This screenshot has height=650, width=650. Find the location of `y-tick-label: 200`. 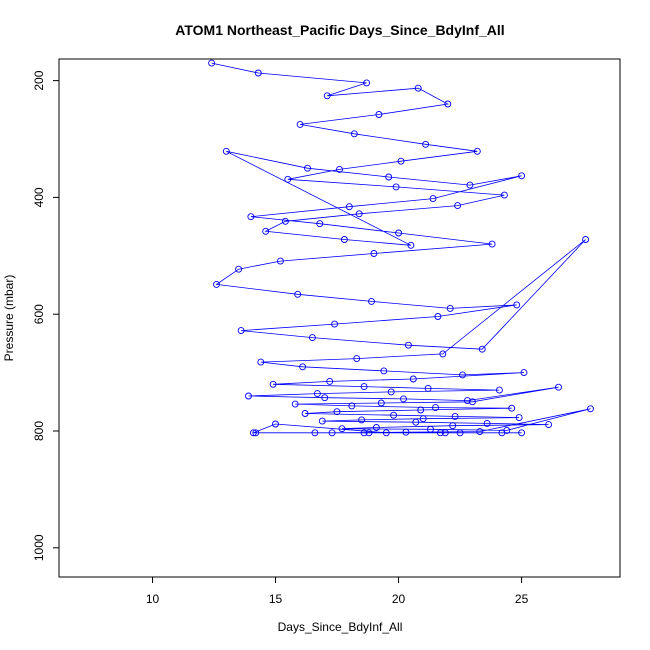

y-tick-label: 200 is located at coordinates (39, 80).